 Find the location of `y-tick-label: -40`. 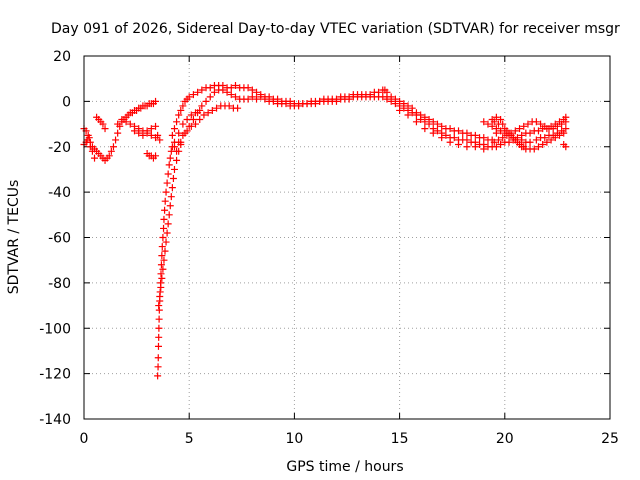

y-tick-label: -40 is located at coordinates (59, 193).